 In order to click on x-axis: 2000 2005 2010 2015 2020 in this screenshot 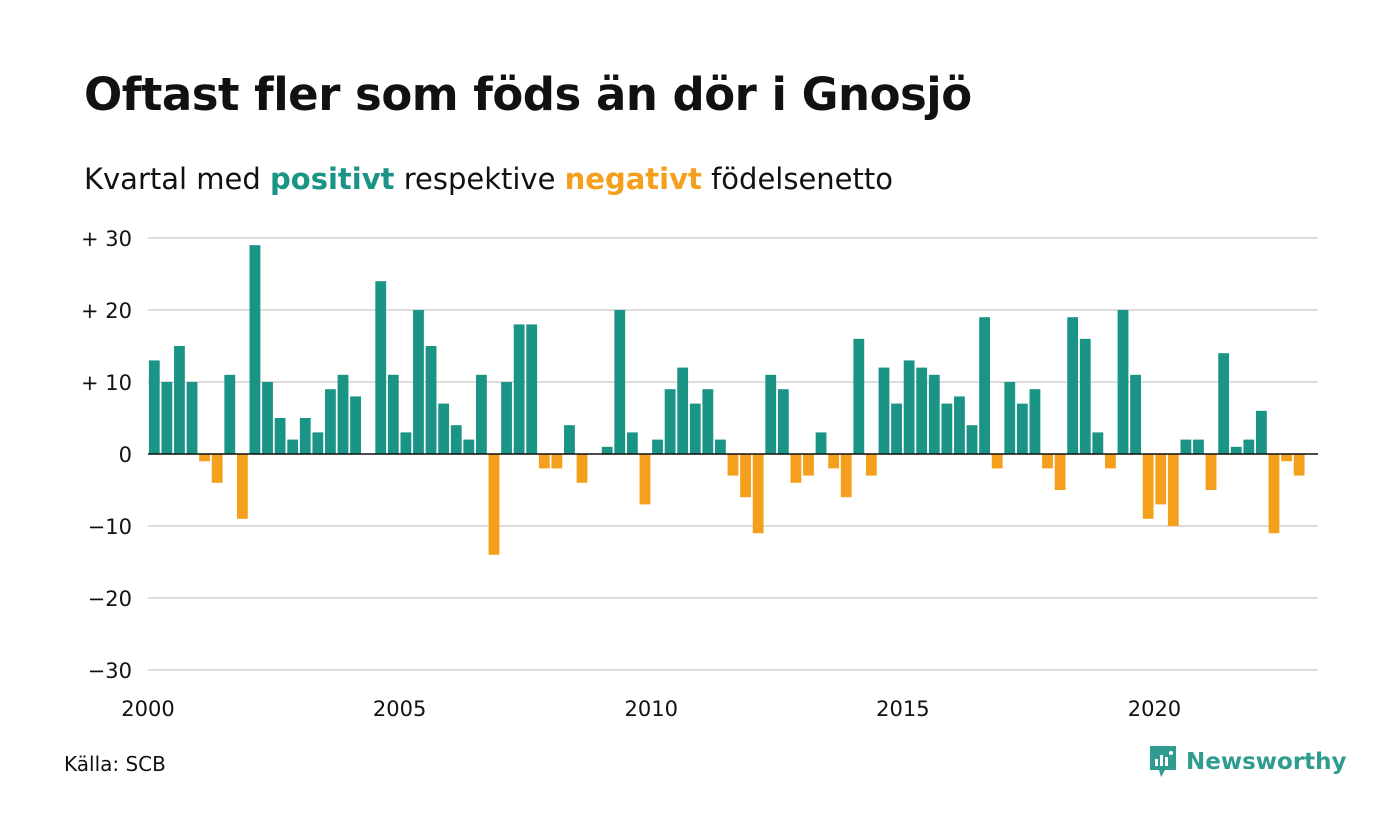, I will do `click(651, 709)`.